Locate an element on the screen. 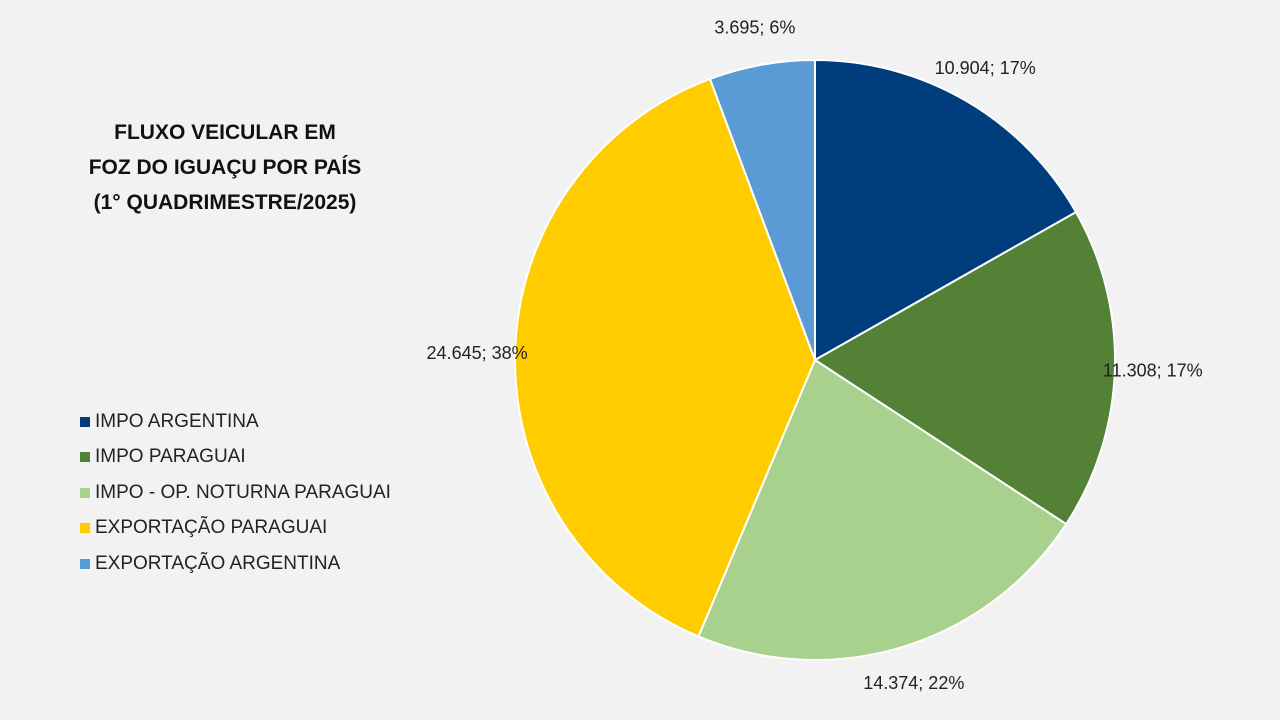  pie-slice-exportacao-argentina is located at coordinates (762, 209).